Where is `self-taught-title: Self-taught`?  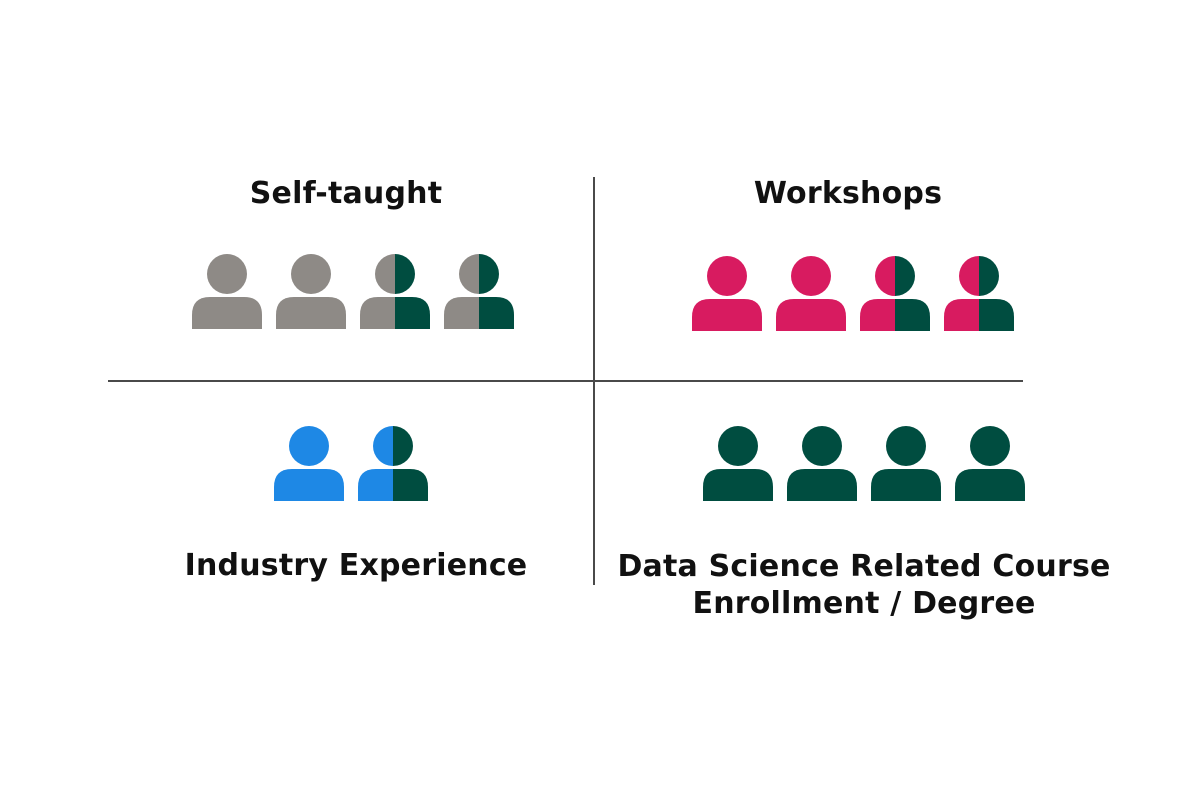
self-taught-title: Self-taught is located at coordinates (346, 193).